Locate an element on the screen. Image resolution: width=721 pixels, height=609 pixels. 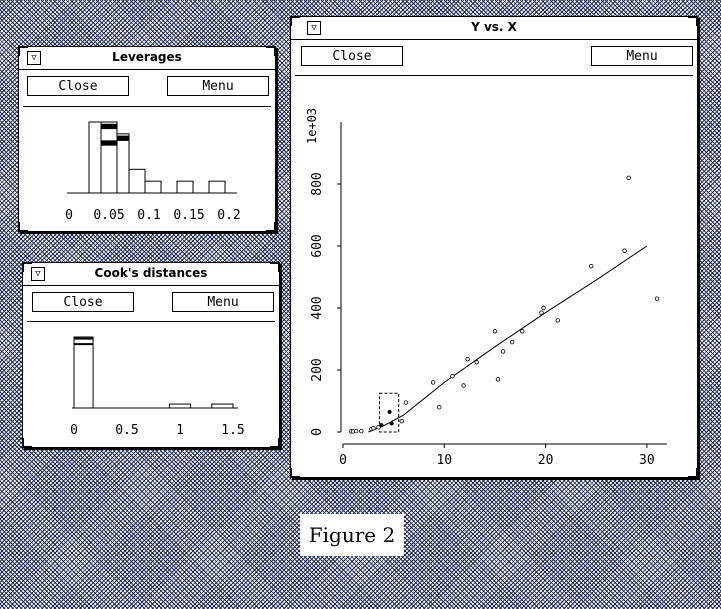
leverages-window: ▽ Leverages Close Menu 0 0.05 0.1 0.15 0.2 is located at coordinates (147, 139).